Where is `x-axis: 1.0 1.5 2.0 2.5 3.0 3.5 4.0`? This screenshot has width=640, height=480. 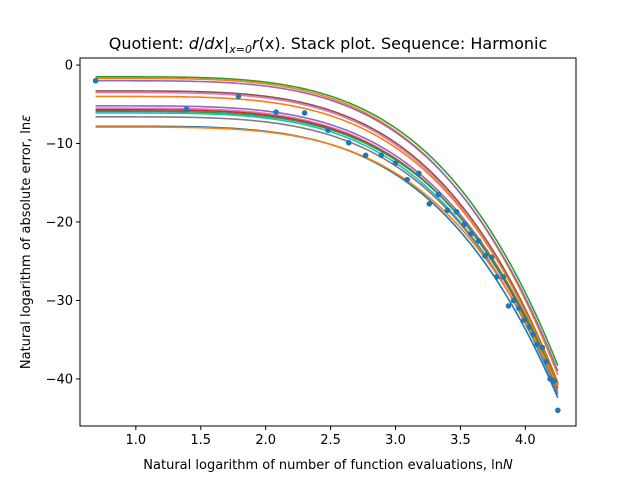
x-axis: 1.0 1.5 2.0 2.5 3.0 3.5 4.0 is located at coordinates (330, 437).